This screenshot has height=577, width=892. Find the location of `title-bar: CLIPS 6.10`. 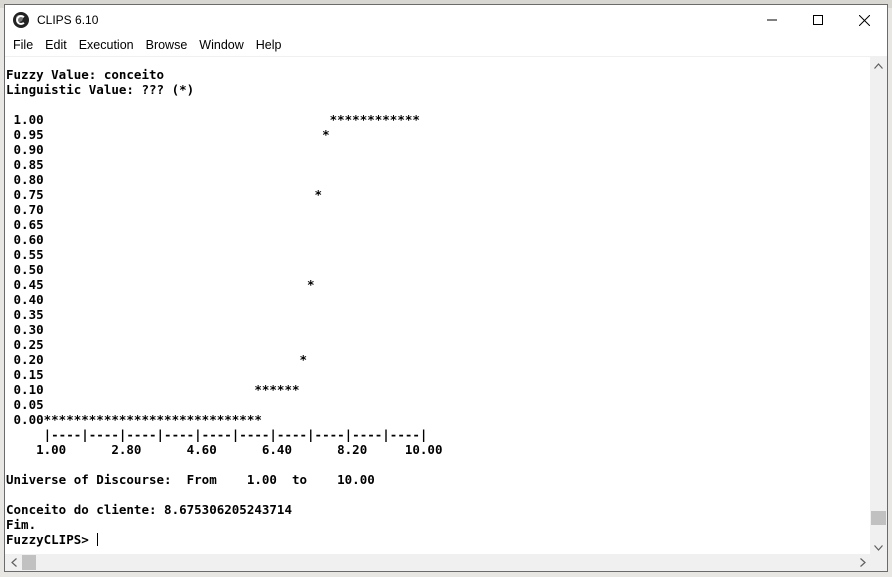

title-bar: CLIPS 6.10 is located at coordinates (446, 20).